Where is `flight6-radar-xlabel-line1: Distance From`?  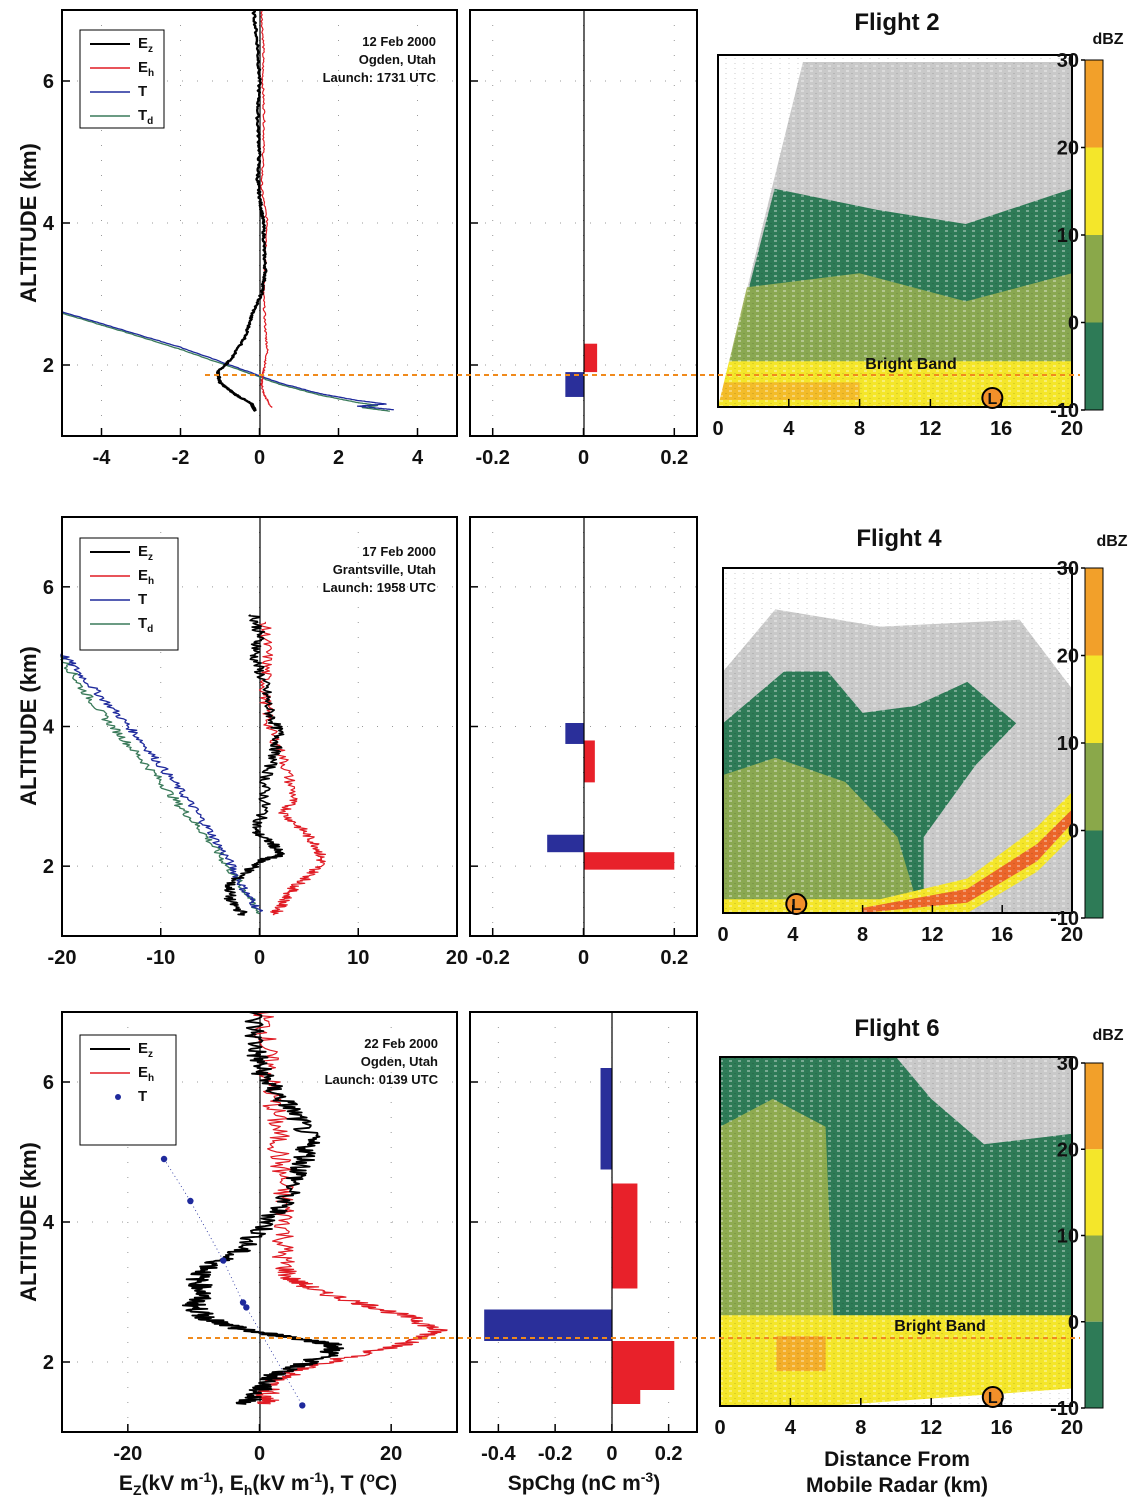
flight6-radar-xlabel-line1: Distance From is located at coordinates (897, 1459).